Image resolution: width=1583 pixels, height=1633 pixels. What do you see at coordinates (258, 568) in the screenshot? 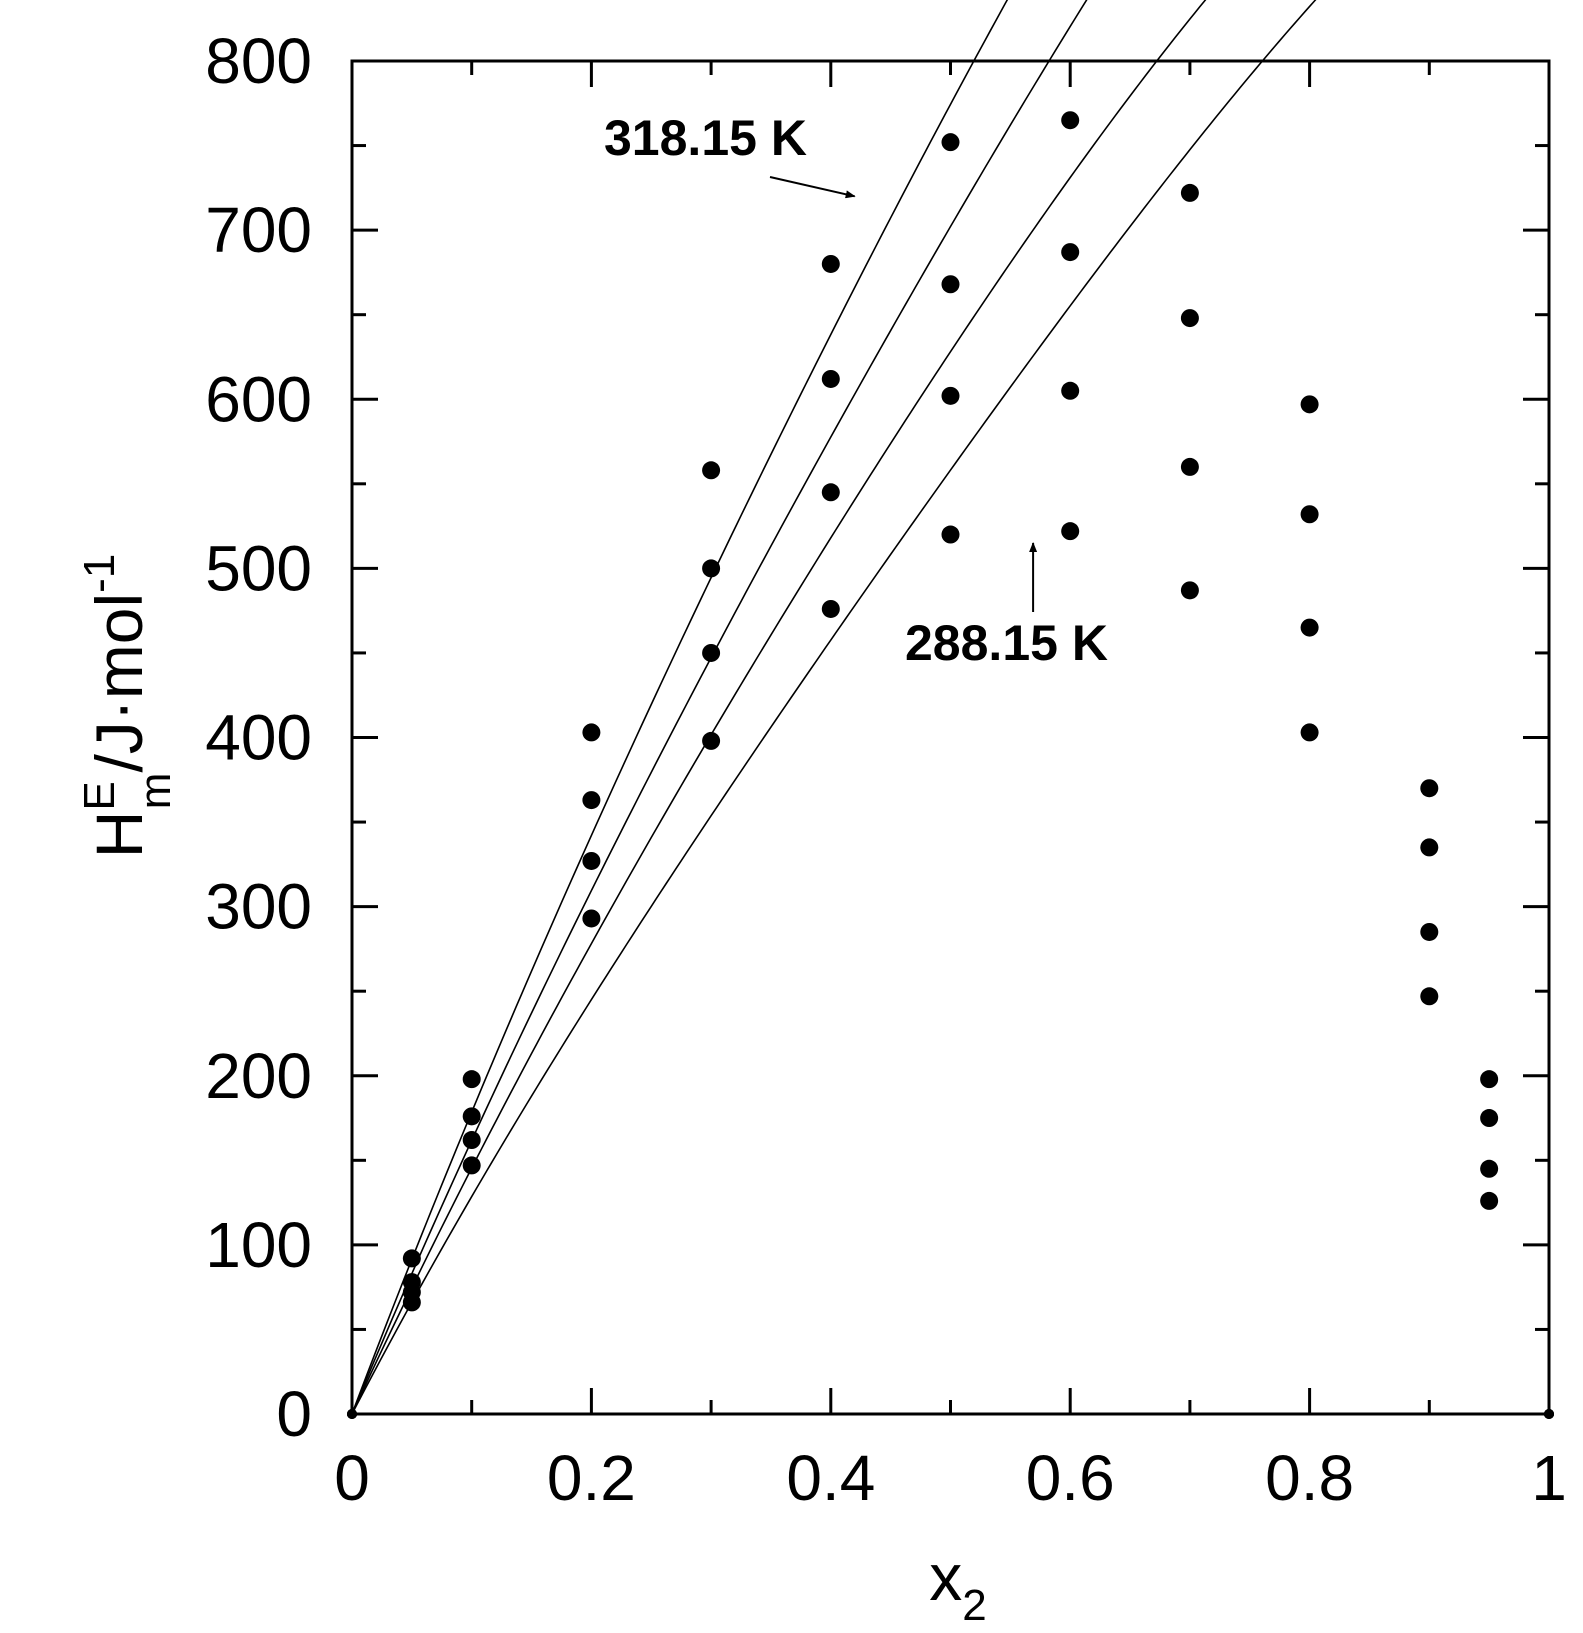
I see `y-tick-label: 500` at bounding box center [258, 568].